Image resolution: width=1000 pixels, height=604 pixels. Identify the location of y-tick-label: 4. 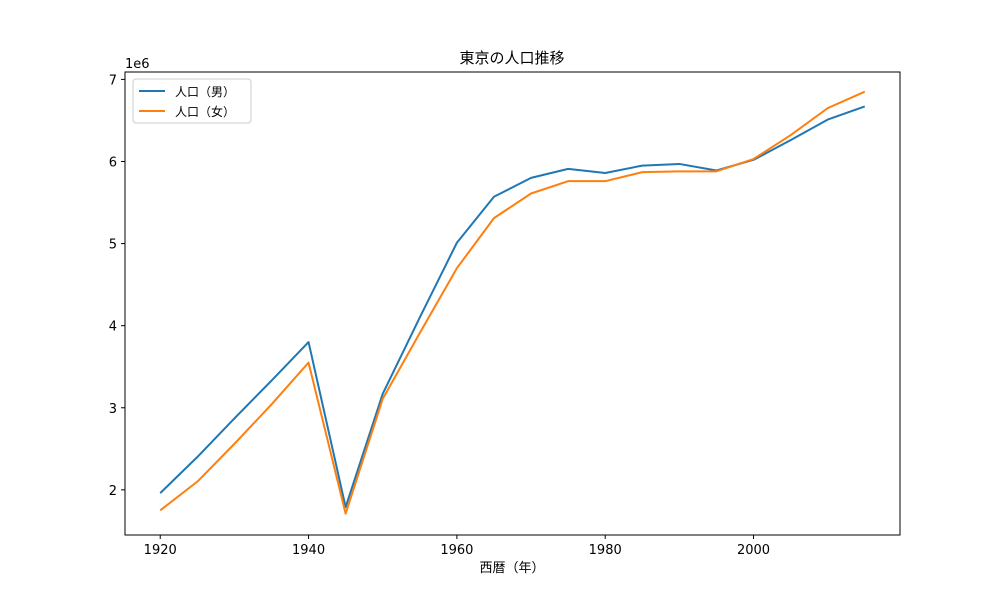
(113, 327).